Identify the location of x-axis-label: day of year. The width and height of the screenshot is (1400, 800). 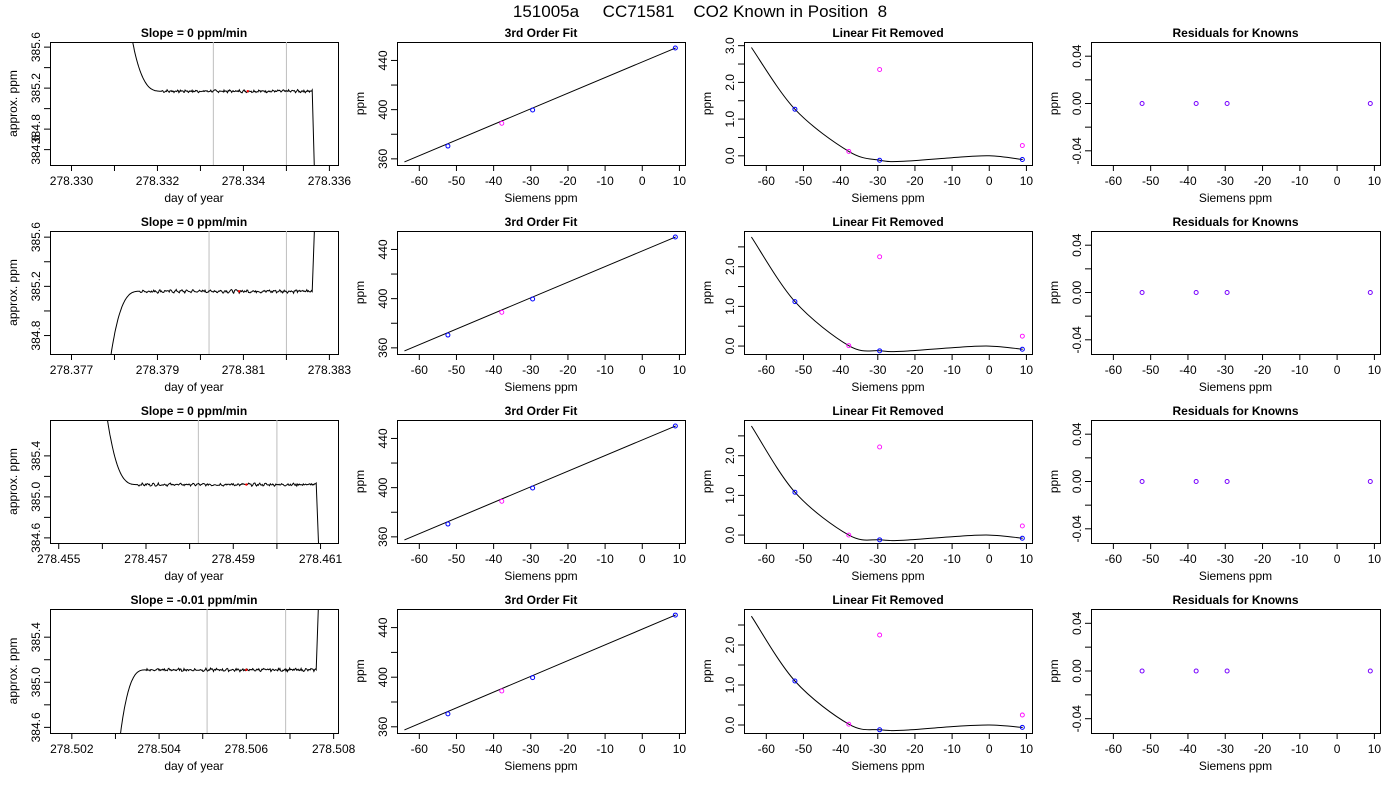
(193, 387).